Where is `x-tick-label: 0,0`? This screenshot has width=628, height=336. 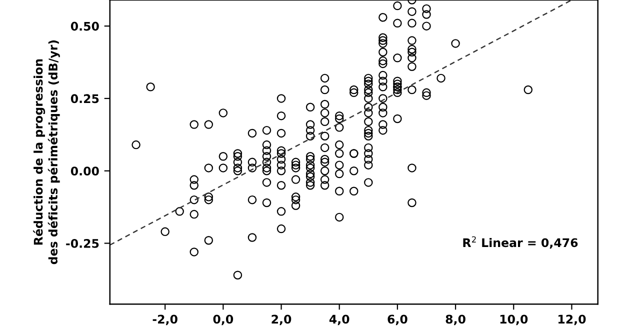
x-tick-label: 0,0 is located at coordinates (223, 320).